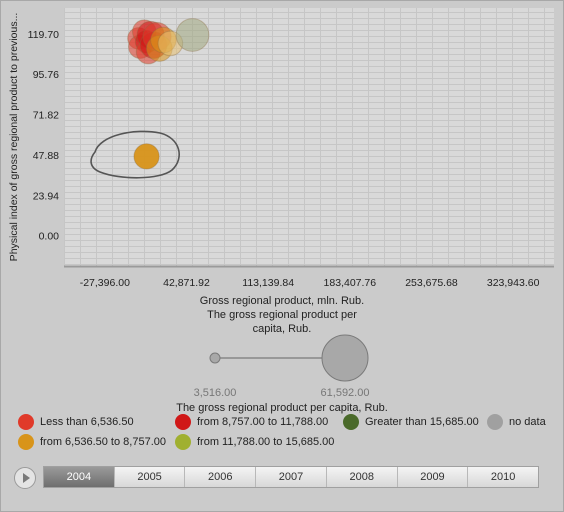  I want to click on y-tick-label: 71.82, so click(46, 116).